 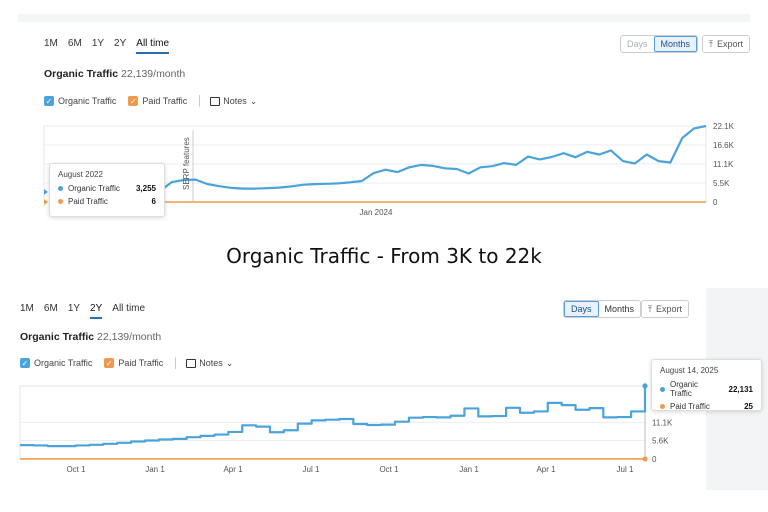 I want to click on tooltip-organic-value: 3,255, so click(x=145, y=188).